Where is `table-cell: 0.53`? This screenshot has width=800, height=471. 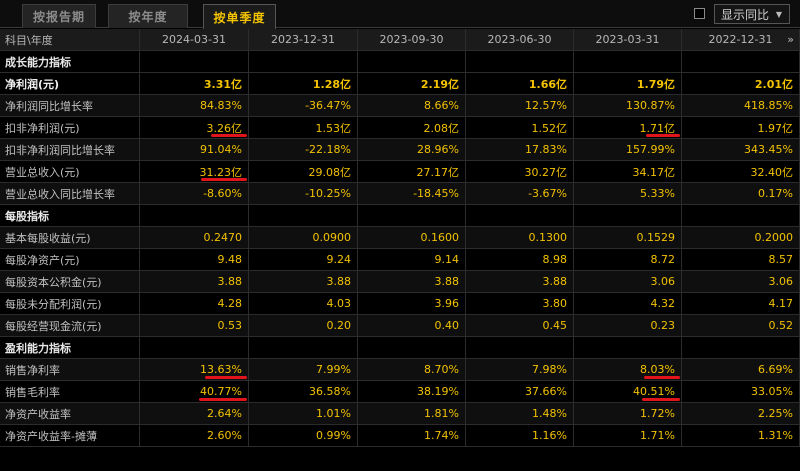 table-cell: 0.53 is located at coordinates (194, 326).